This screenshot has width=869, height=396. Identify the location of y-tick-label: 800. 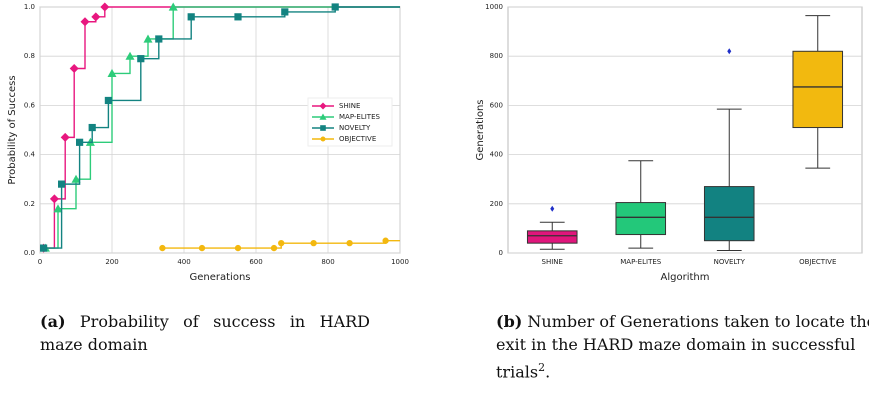
(496, 56).